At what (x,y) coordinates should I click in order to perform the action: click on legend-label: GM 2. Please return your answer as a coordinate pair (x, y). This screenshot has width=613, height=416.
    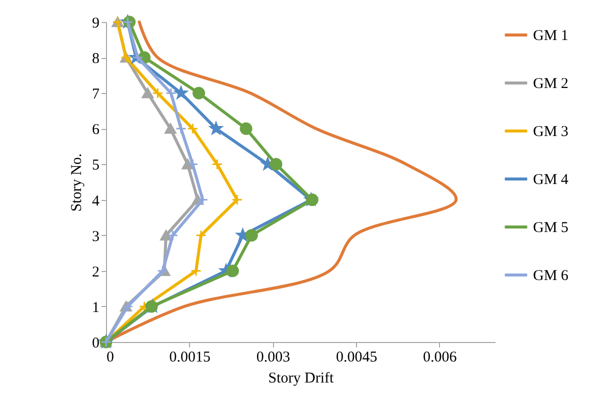
    Looking at the image, I should click on (550, 84).